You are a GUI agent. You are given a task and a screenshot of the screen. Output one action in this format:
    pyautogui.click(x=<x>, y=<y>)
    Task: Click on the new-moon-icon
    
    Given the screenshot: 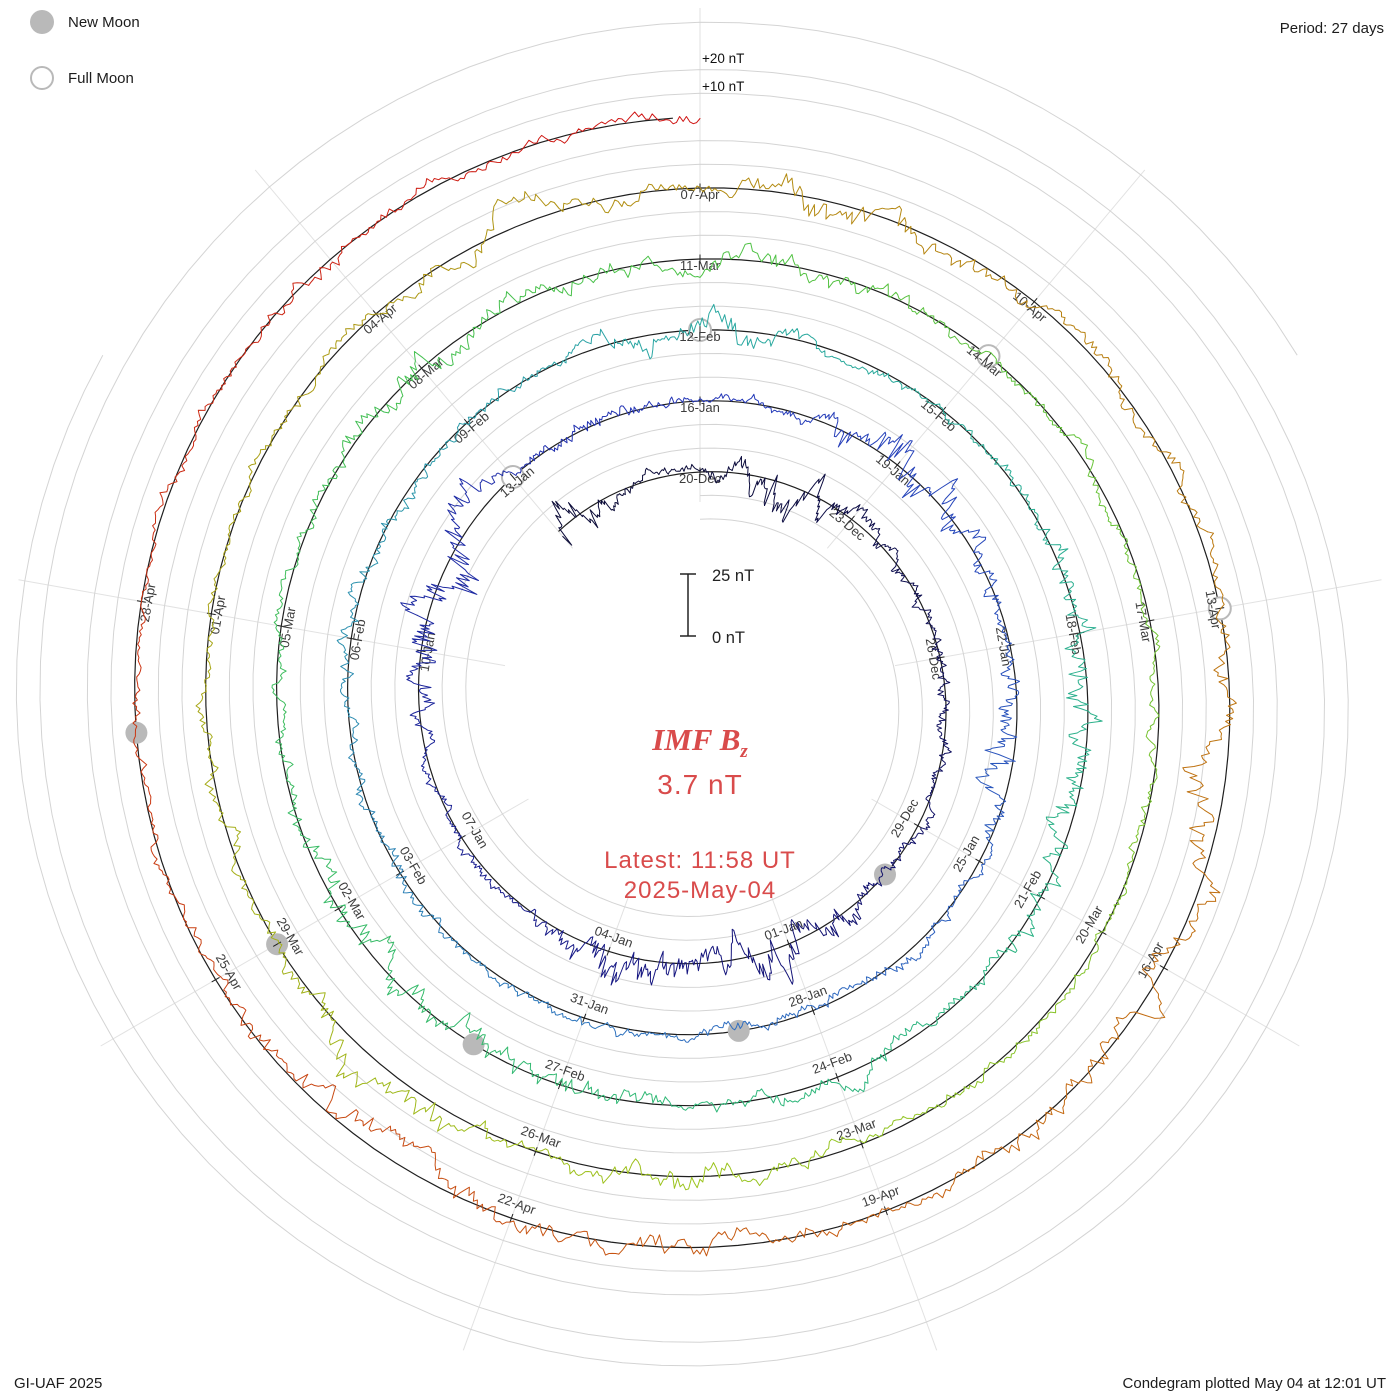 What is the action you would take?
    pyautogui.click(x=42, y=22)
    